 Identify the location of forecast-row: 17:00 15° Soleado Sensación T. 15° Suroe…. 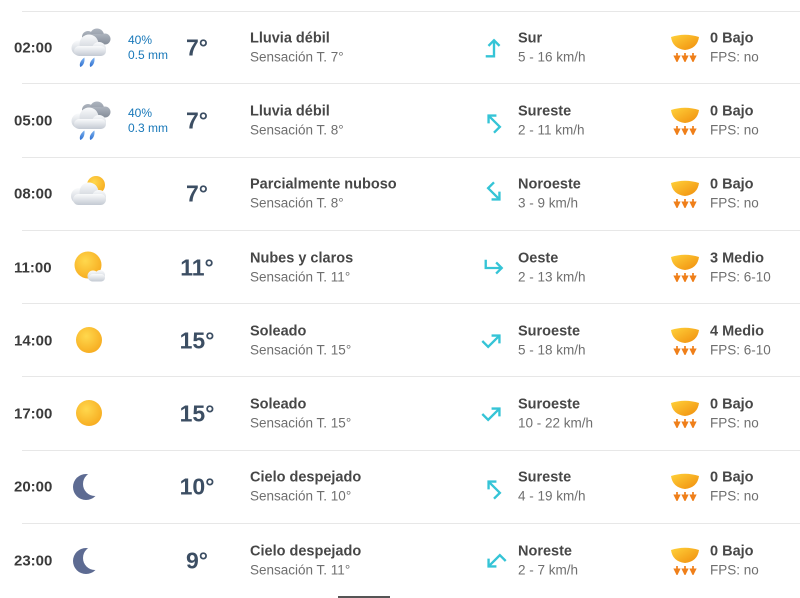
(400, 414).